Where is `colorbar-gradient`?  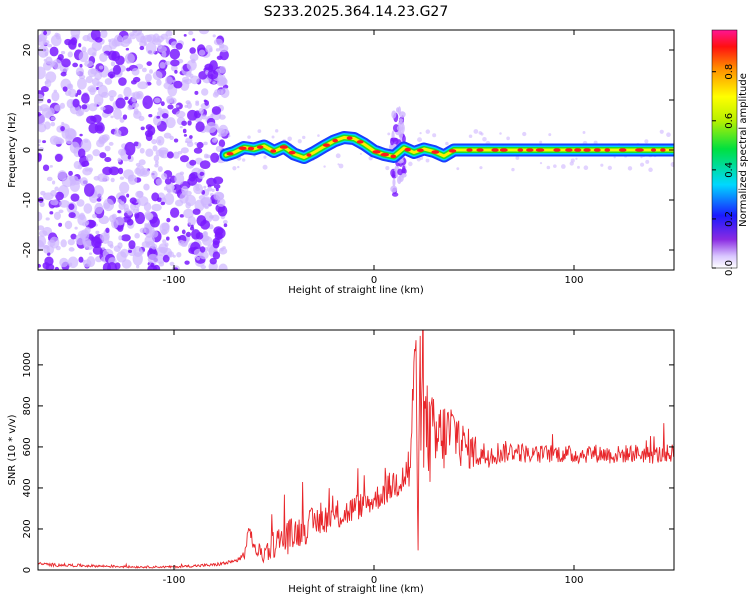
colorbar-gradient is located at coordinates (724, 149).